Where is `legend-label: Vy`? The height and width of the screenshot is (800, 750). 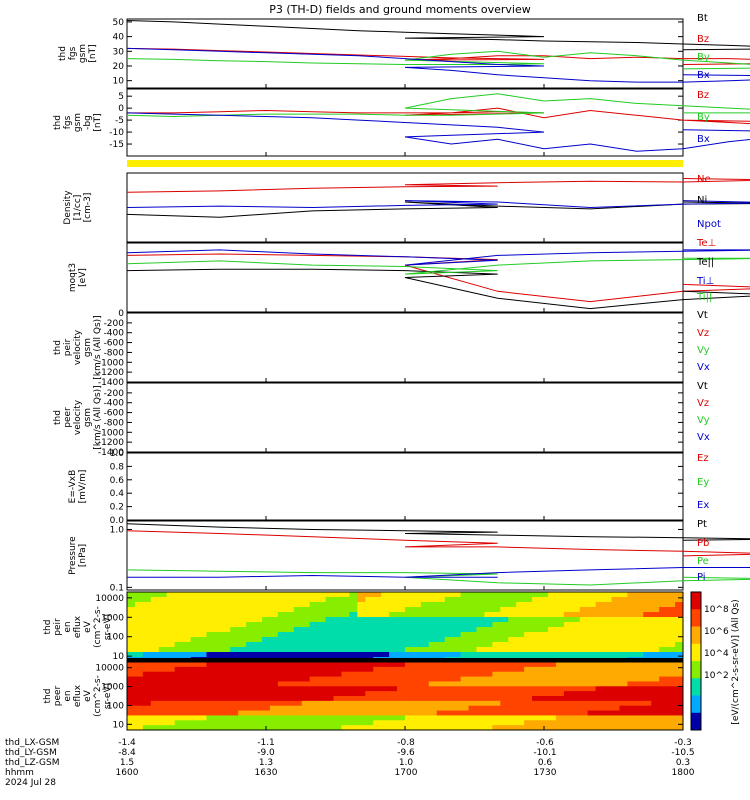 legend-label: Vy is located at coordinates (703, 420).